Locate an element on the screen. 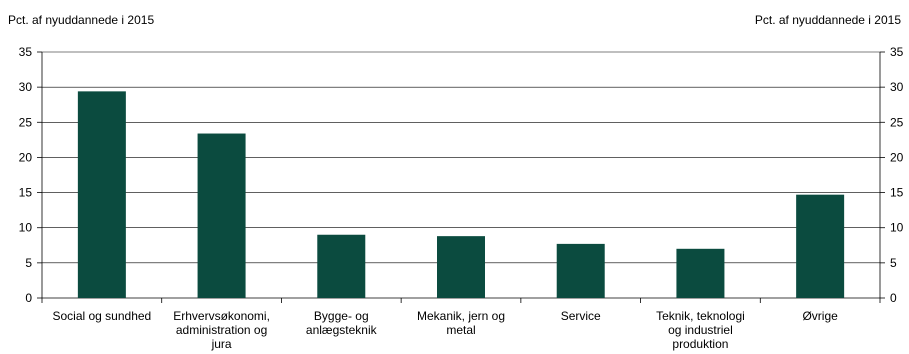 The height and width of the screenshot is (354, 909). y-tick-label-left: 30 is located at coordinates (26, 87).